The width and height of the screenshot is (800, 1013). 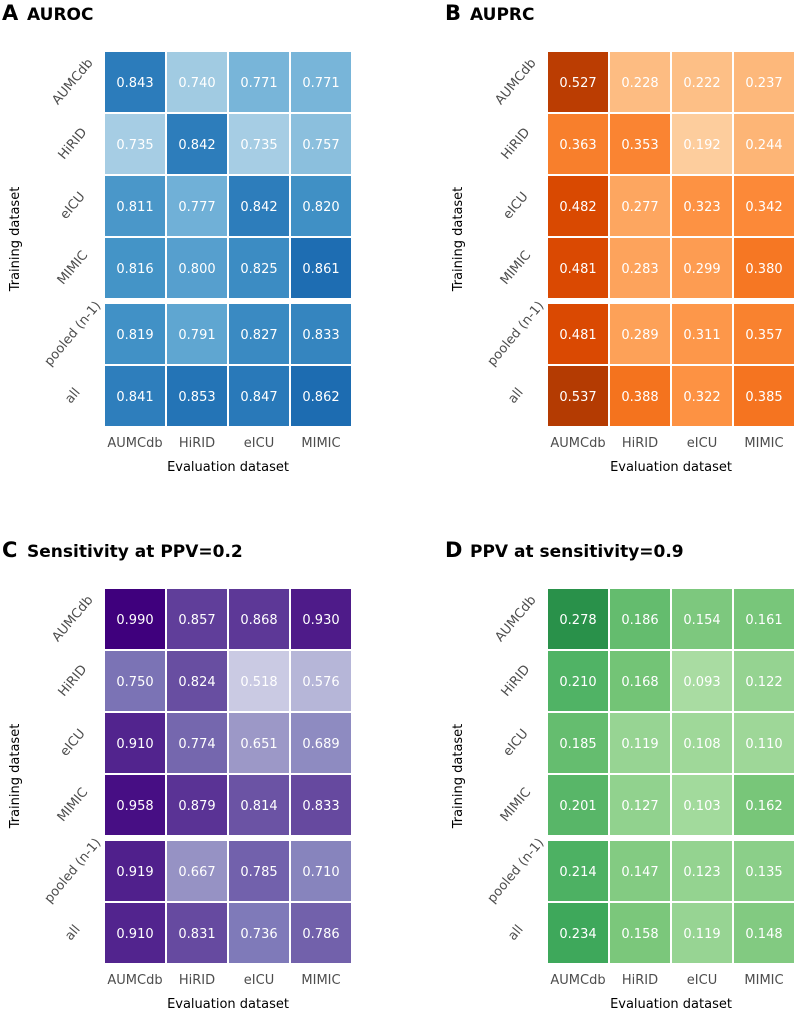 I want to click on cell-value-label: 0.910, so click(x=134, y=934).